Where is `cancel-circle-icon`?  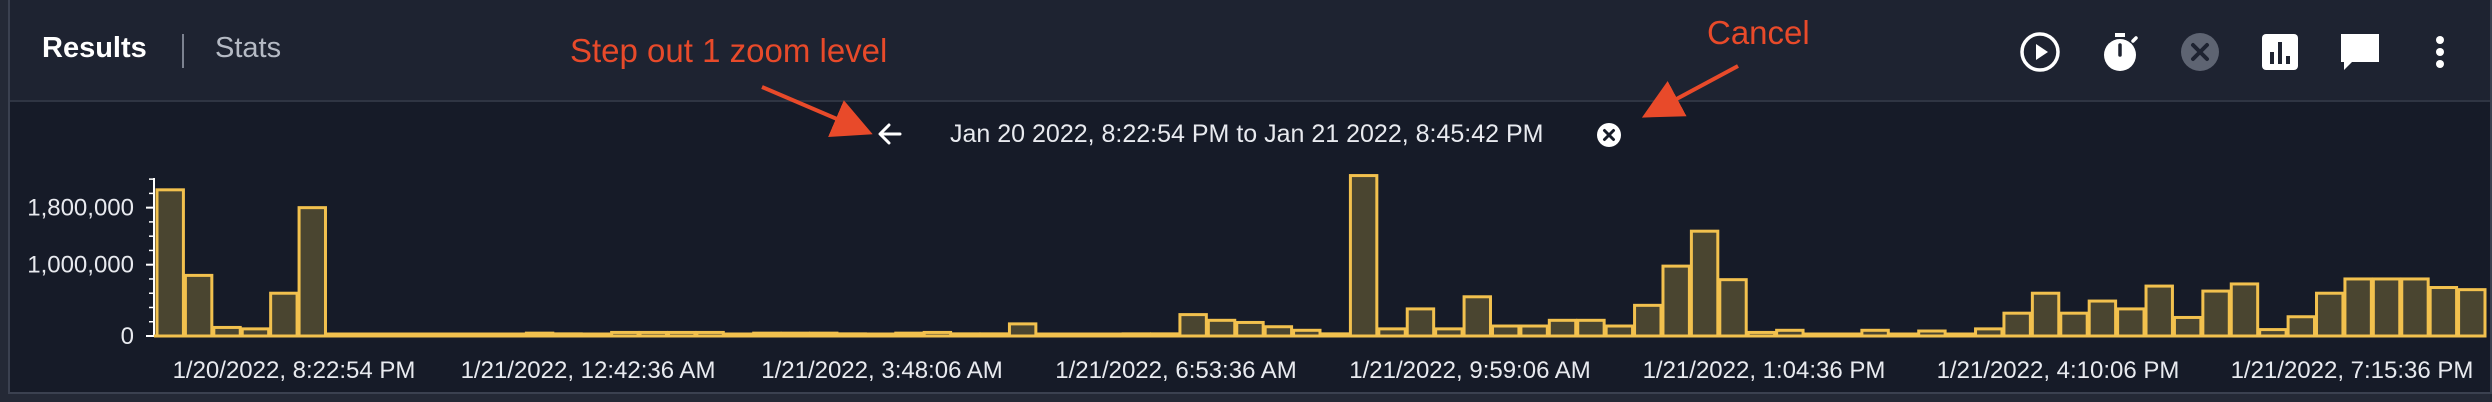
cancel-circle-icon is located at coordinates (2200, 52).